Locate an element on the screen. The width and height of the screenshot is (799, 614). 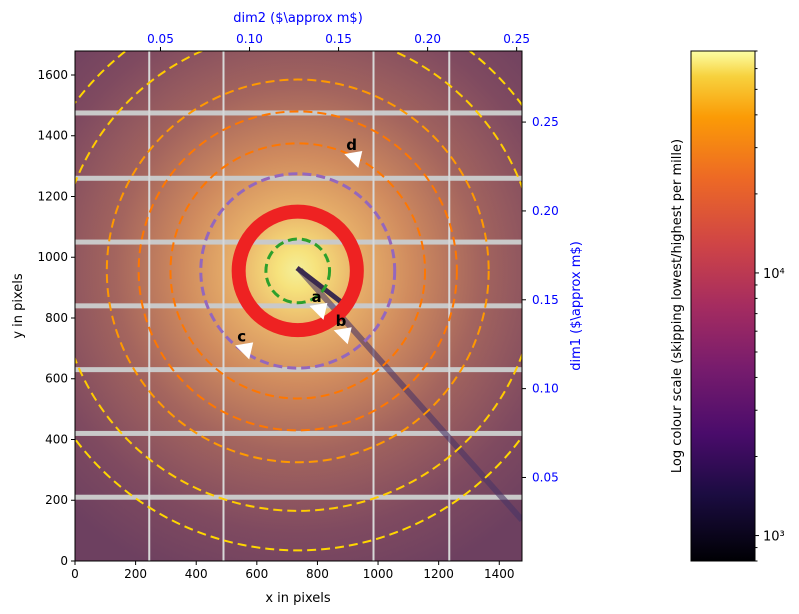
right-tick-label: 0.10 is located at coordinates (545, 389).